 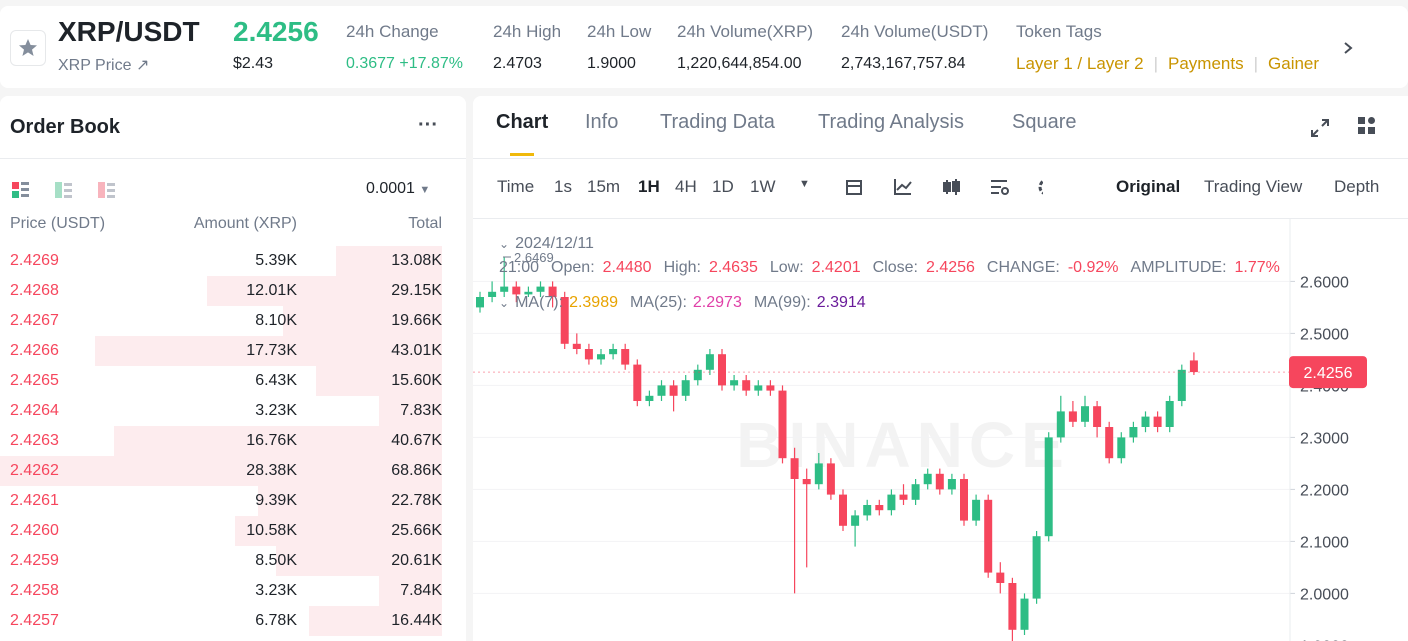 I want to click on ask-total: 19.66K, so click(x=416, y=320).